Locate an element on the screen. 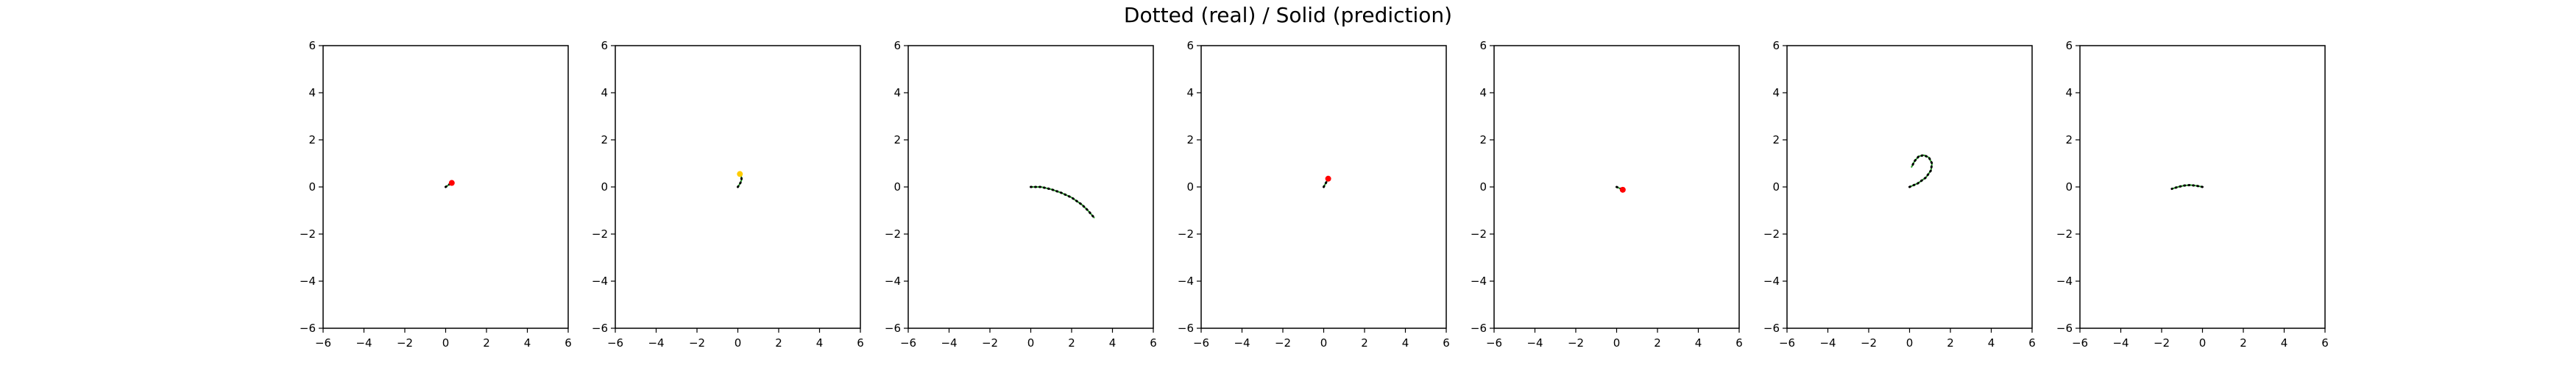  subplot-4: −6 −4 −2 0 2 4 6 −6 −4 −2 0 2 4 6 is located at coordinates (1314, 195).